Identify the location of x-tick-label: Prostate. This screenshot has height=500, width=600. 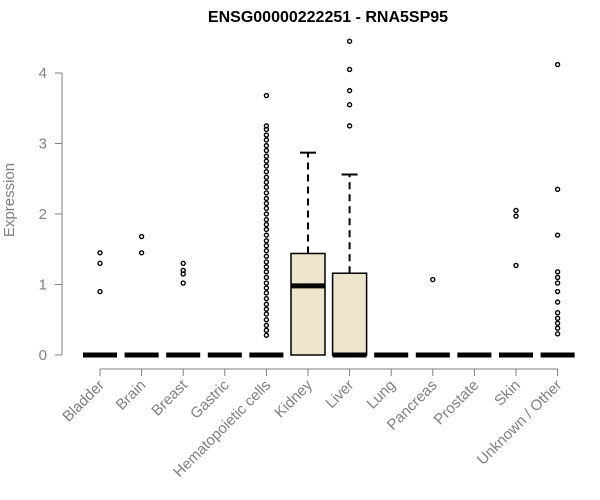
(457, 403).